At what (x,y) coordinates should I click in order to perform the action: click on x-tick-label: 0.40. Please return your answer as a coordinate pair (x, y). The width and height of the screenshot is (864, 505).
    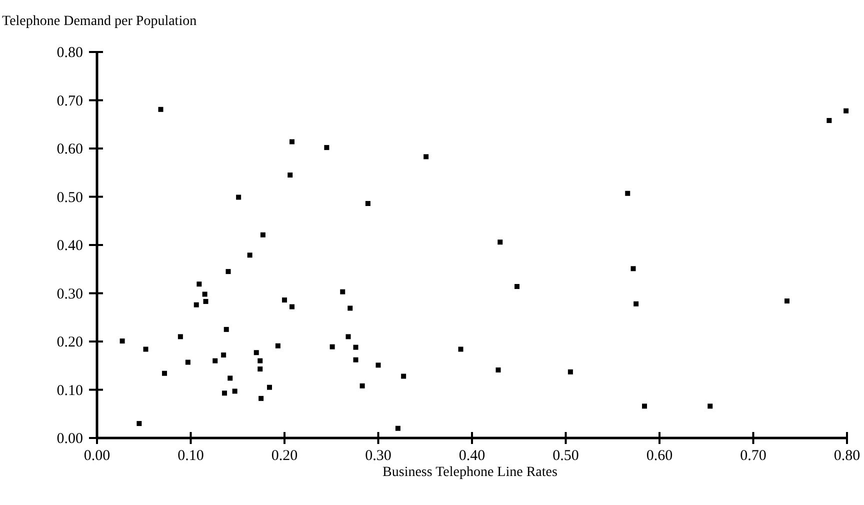
    Looking at the image, I should click on (472, 456).